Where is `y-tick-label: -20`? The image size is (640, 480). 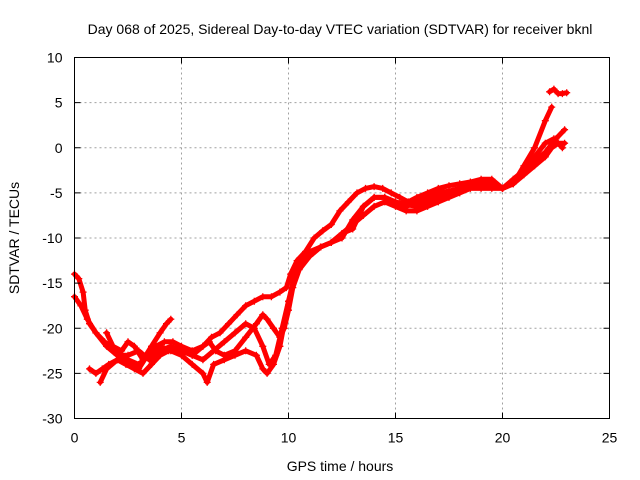
y-tick-label: -20 is located at coordinates (52, 328).